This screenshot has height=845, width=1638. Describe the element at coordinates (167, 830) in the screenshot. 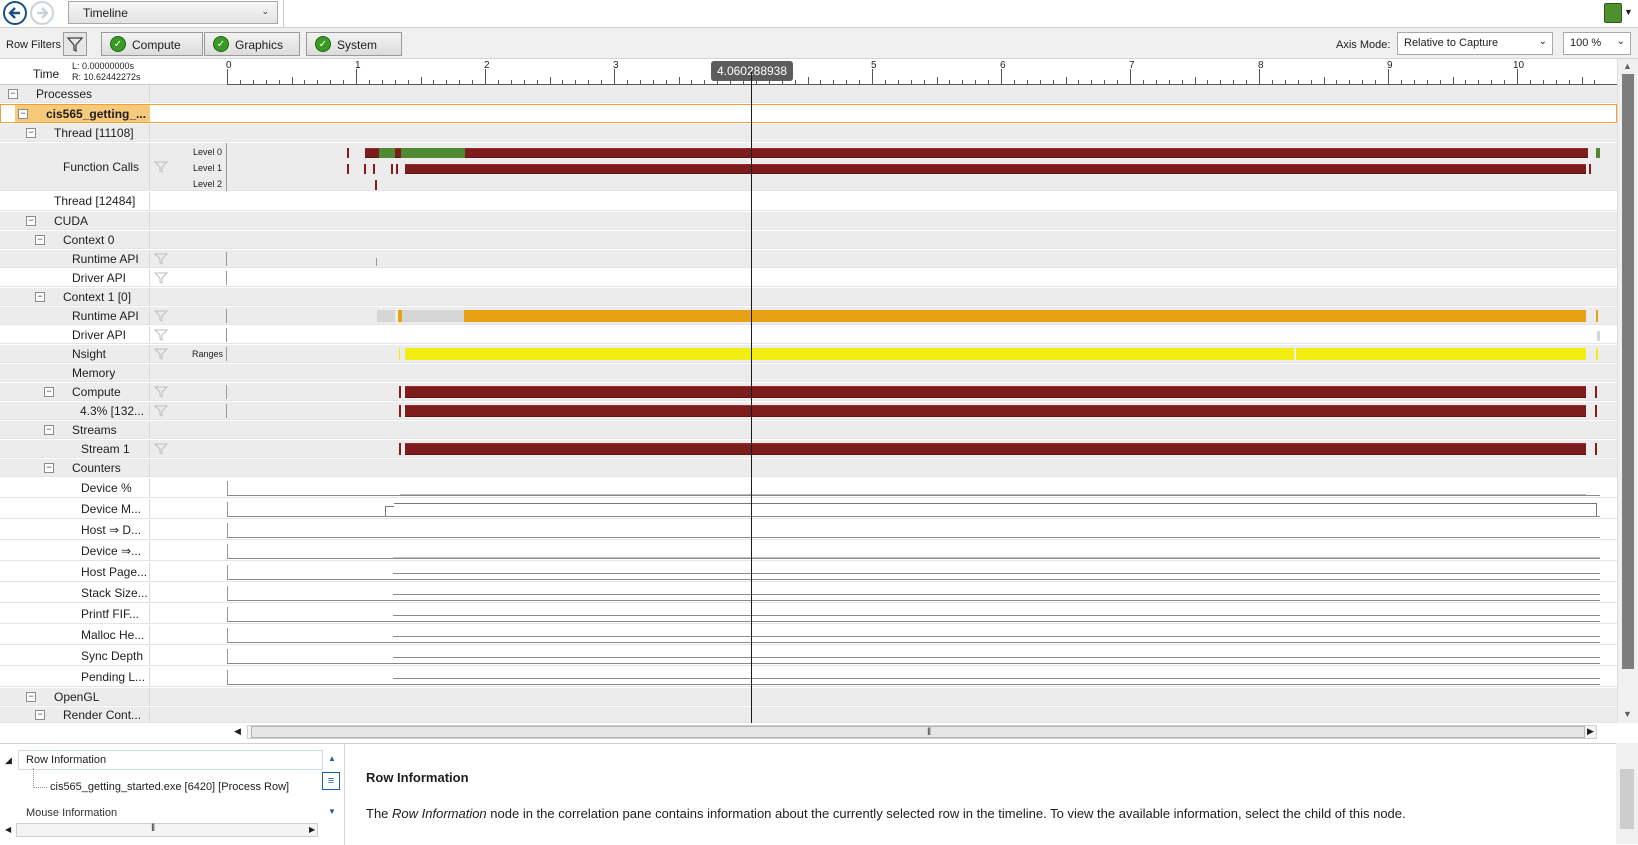

I see `tree-horizontal-scrollbar: ‖` at that location.